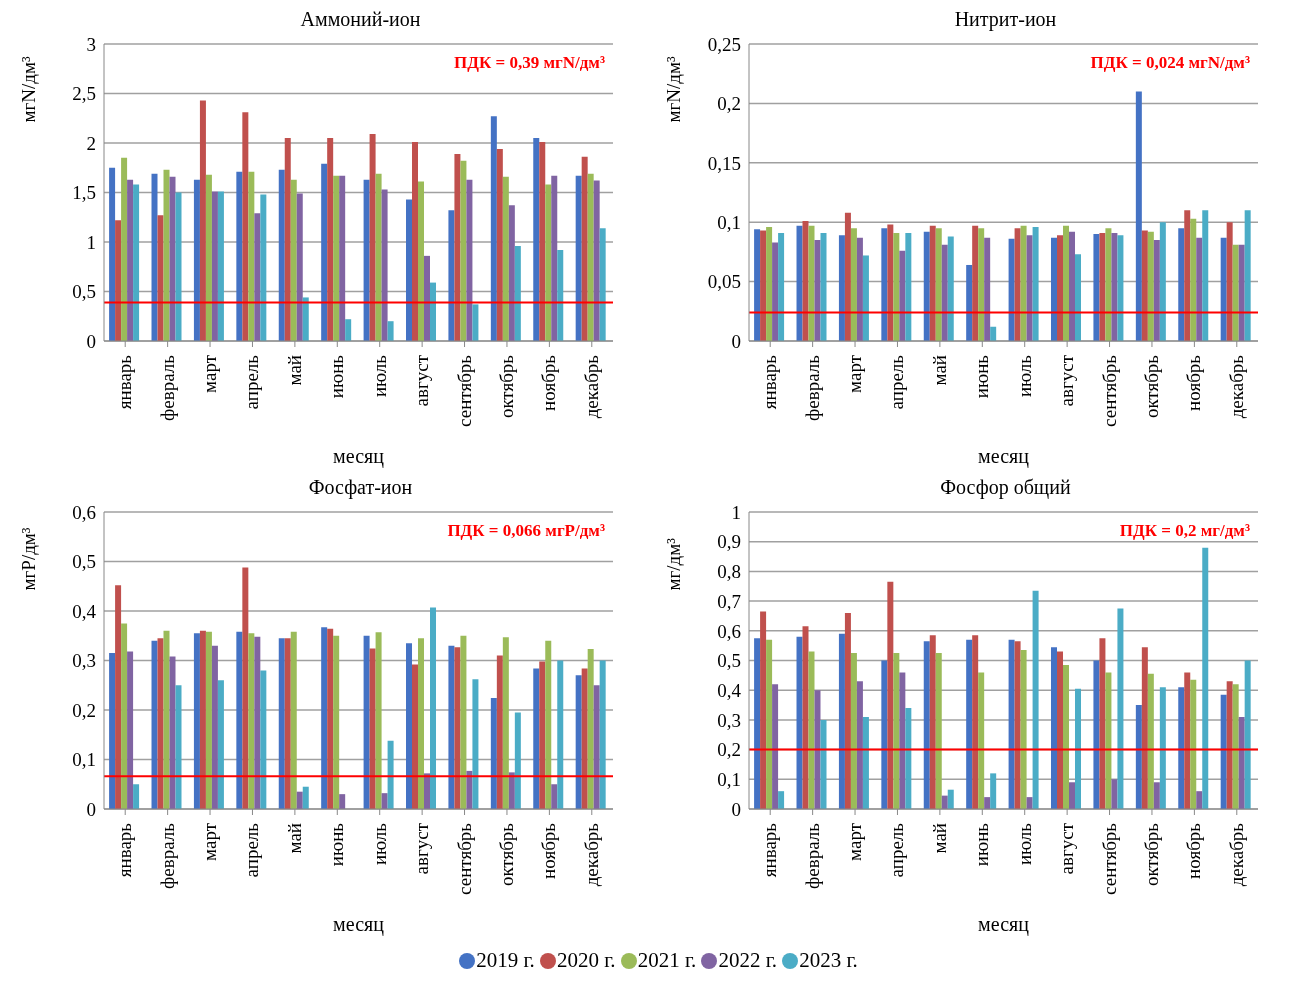  Describe the element at coordinates (1067, 848) in the screenshot. I see `x-tick-label: август` at that location.